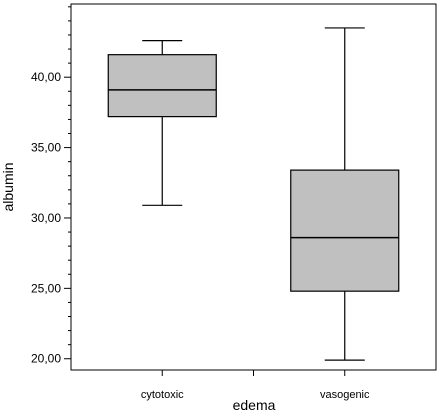  I want to click on y-tick-label: 30,00, so click(46, 218).